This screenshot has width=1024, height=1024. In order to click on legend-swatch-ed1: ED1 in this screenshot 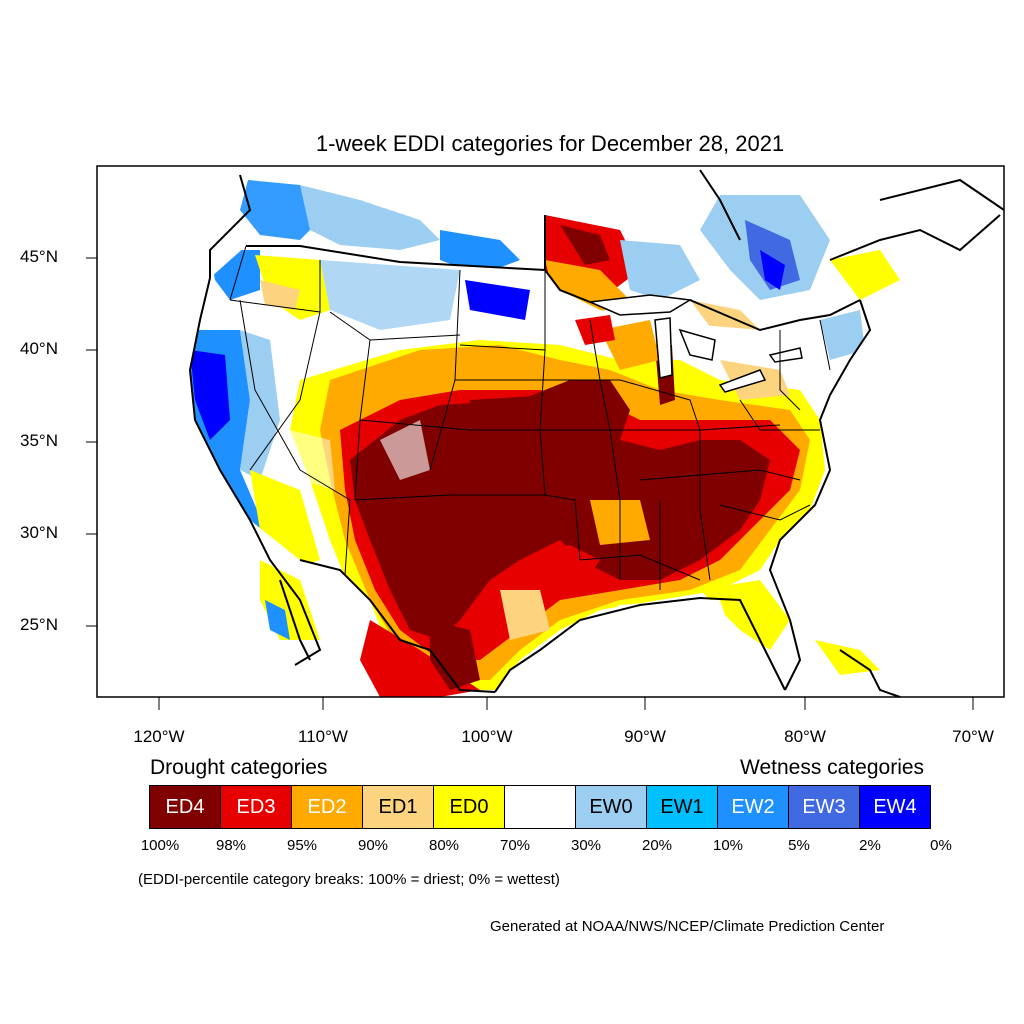, I will do `click(398, 807)`.